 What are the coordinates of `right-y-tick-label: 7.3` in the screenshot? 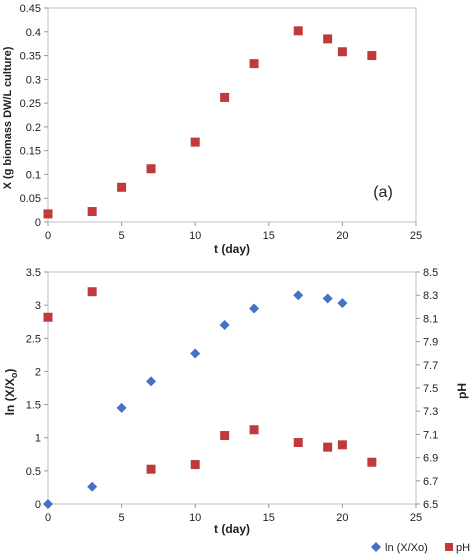 It's located at (430, 412).